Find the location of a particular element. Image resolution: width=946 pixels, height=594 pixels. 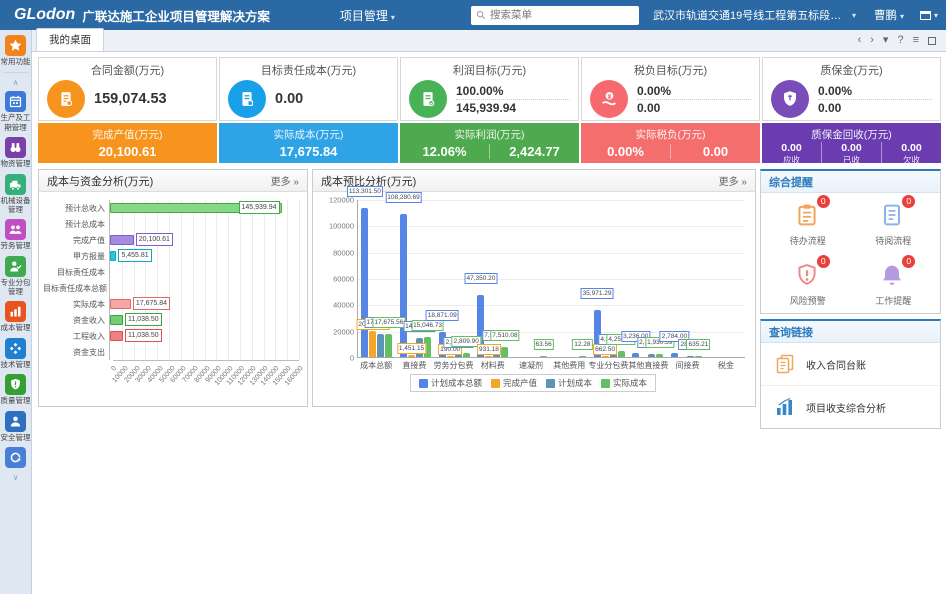

sidebar-item-4: 劳务管理 is located at coordinates (15, 234).